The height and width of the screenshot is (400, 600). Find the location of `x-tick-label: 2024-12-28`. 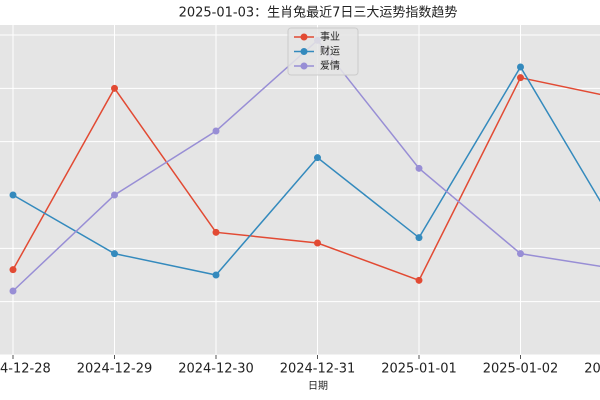

x-tick-label: 2024-12-28 is located at coordinates (25, 369).